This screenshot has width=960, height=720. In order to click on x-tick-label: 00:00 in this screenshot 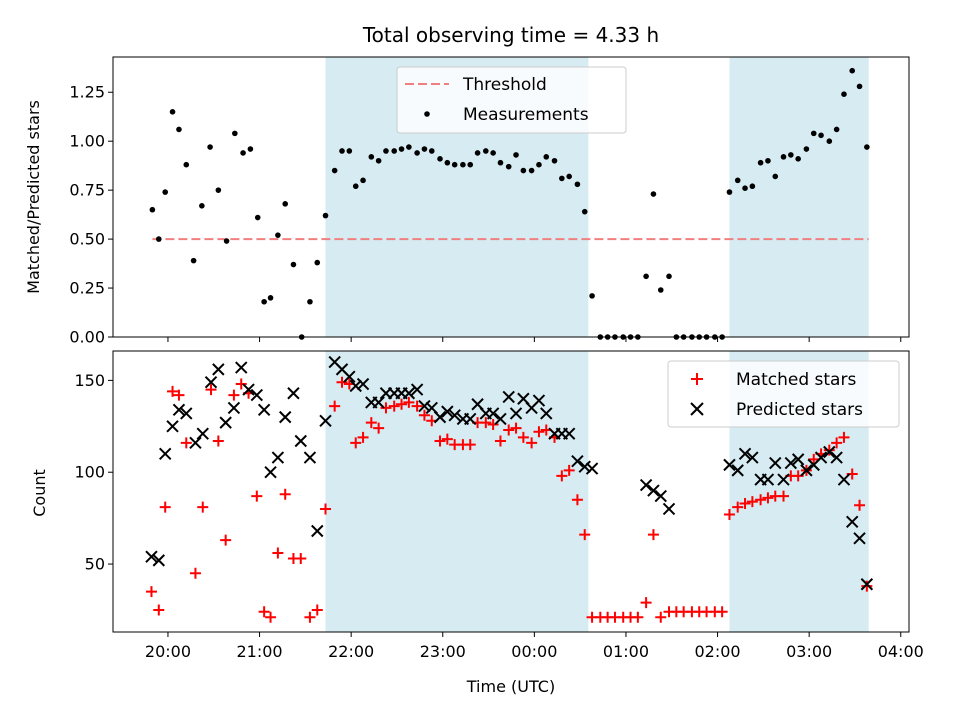, I will do `click(534, 651)`.